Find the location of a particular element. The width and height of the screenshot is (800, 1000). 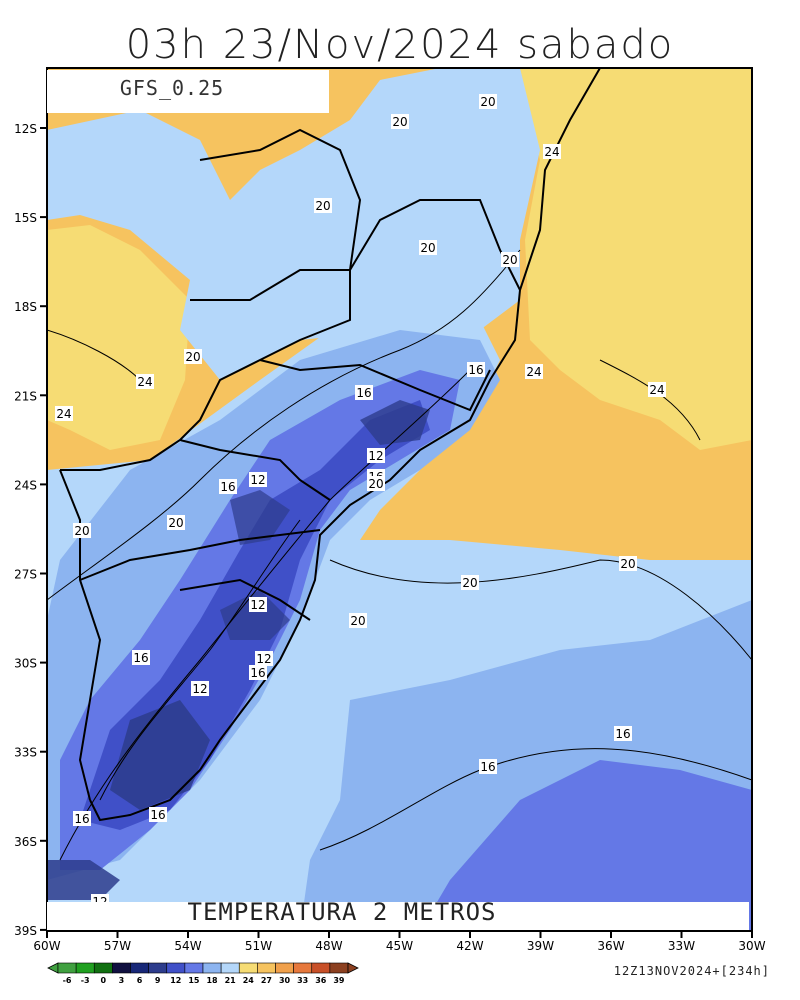

isotherm-24-west is located at coordinates (94, 355).